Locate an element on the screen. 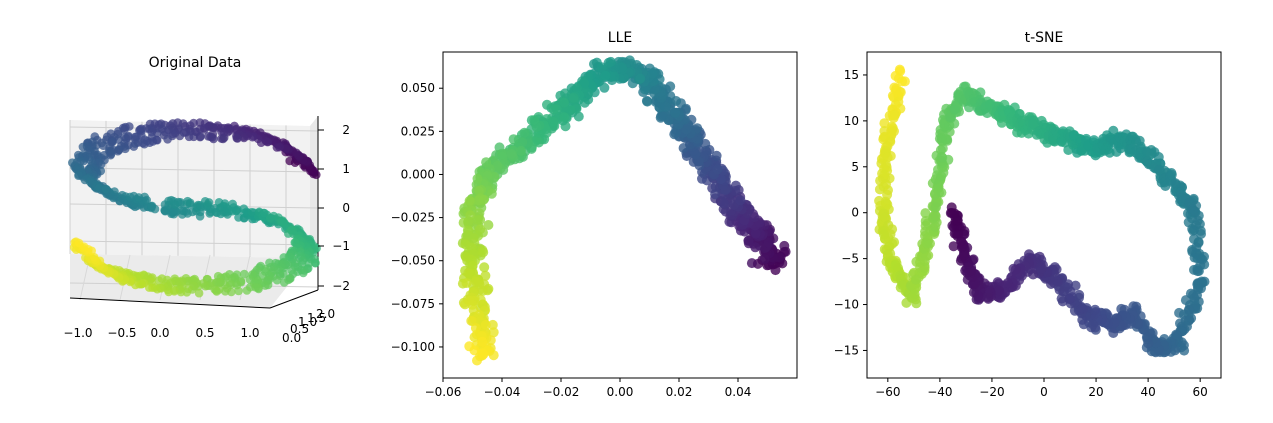 This screenshot has width=1273, height=423. y-tick-label: −15 is located at coordinates (846, 350).